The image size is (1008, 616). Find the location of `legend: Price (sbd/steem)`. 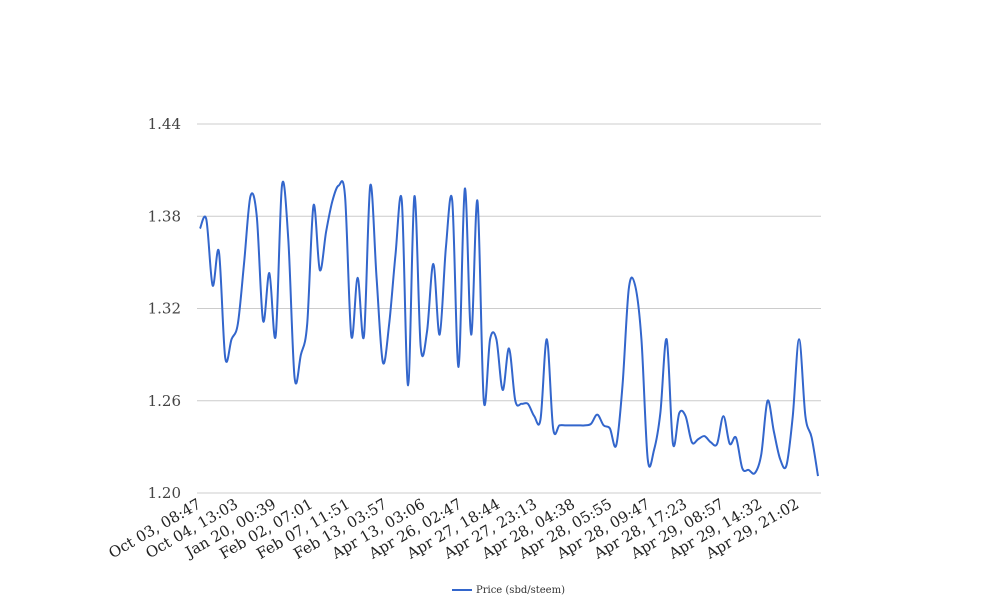

legend: Price (sbd/steem) is located at coordinates (508, 590).